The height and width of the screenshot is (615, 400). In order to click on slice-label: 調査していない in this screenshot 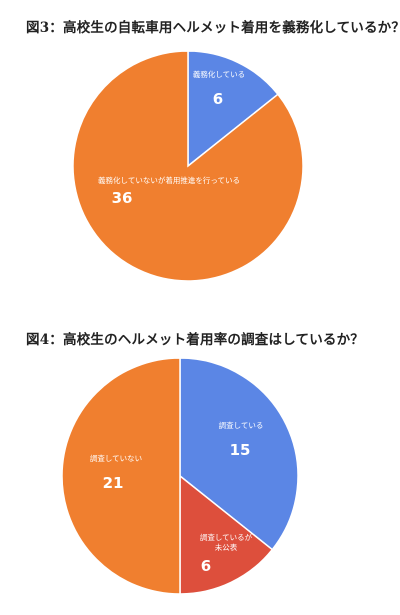, I will do `click(116, 458)`.